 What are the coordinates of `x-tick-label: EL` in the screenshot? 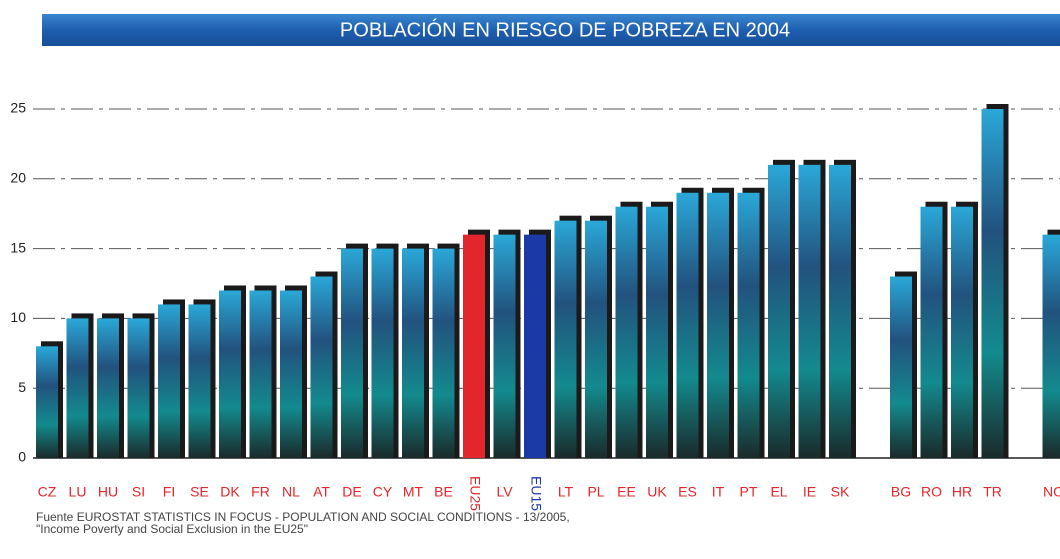 It's located at (778, 492).